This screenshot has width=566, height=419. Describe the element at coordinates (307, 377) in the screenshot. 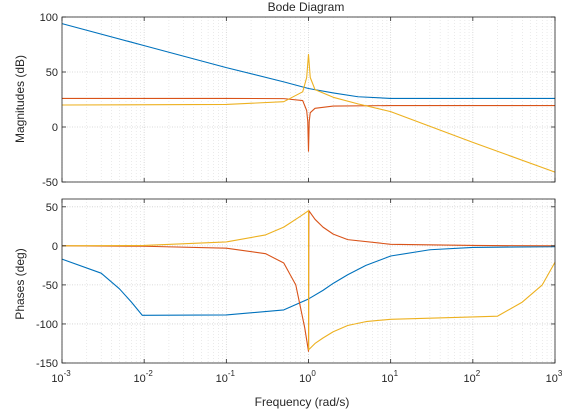

I see `x-tick-label: 10⁰` at that location.